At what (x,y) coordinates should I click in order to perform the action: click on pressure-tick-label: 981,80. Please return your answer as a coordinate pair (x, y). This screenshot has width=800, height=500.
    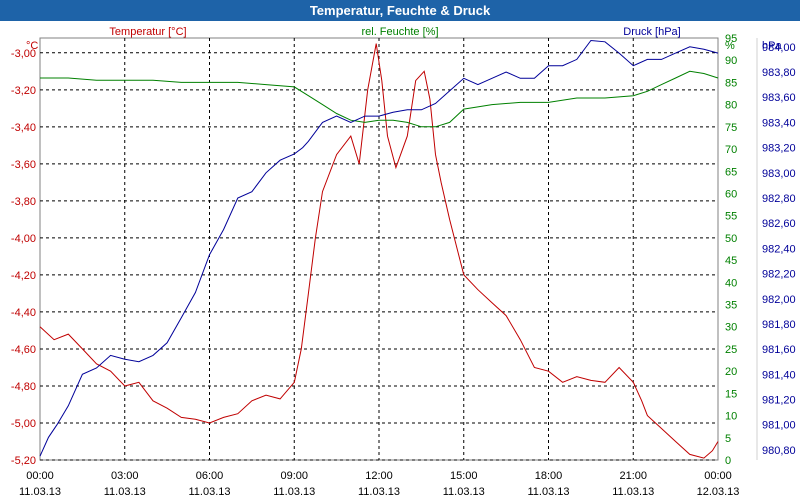
    Looking at the image, I should click on (779, 325).